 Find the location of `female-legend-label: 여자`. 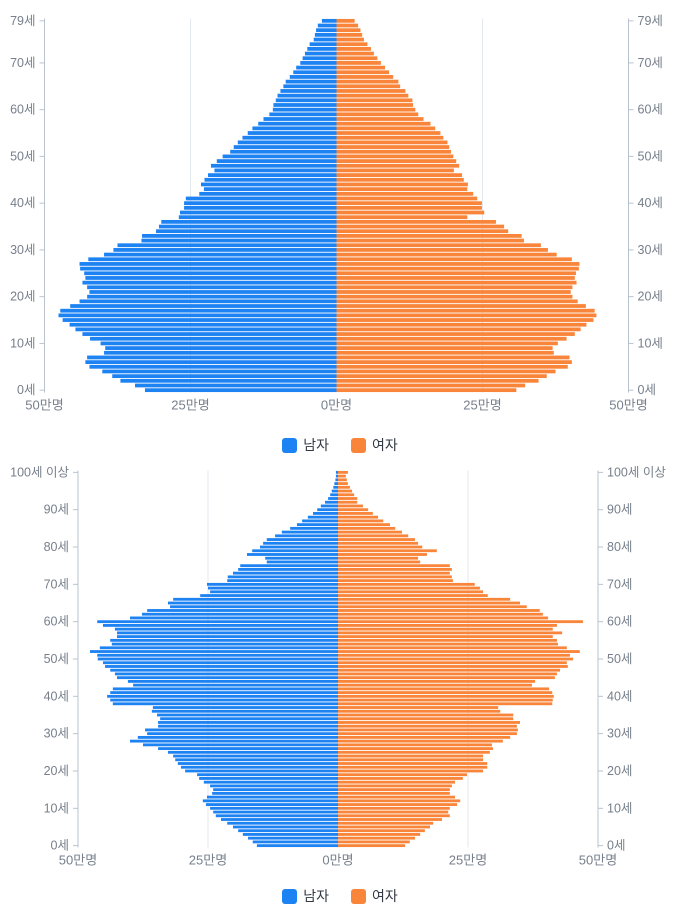

female-legend-label: 여자 is located at coordinates (385, 445).